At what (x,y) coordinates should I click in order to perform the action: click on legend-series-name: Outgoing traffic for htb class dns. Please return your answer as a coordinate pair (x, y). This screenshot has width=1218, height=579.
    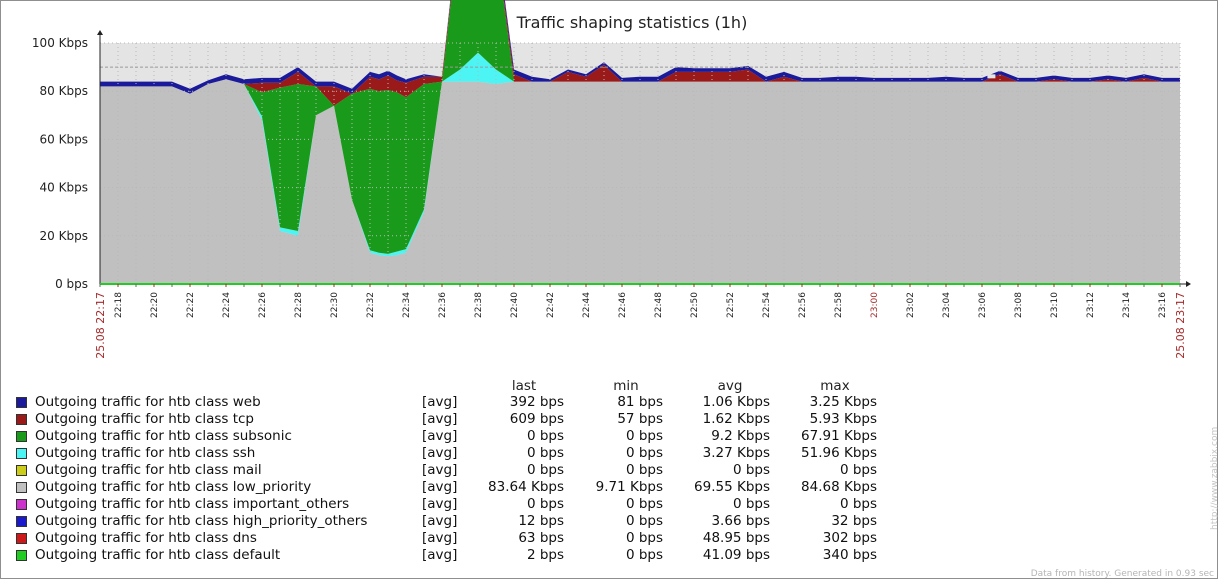
    Looking at the image, I should click on (146, 538).